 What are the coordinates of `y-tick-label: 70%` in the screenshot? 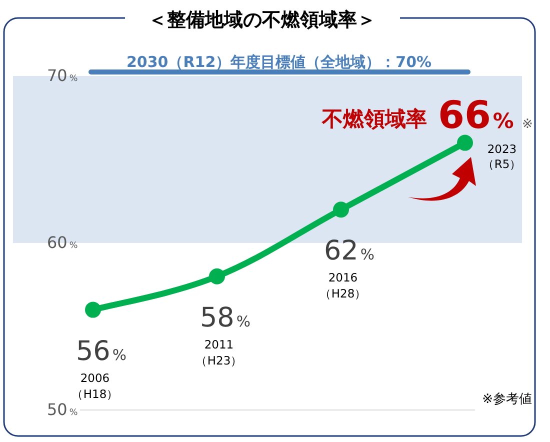 It's located at (62, 75).